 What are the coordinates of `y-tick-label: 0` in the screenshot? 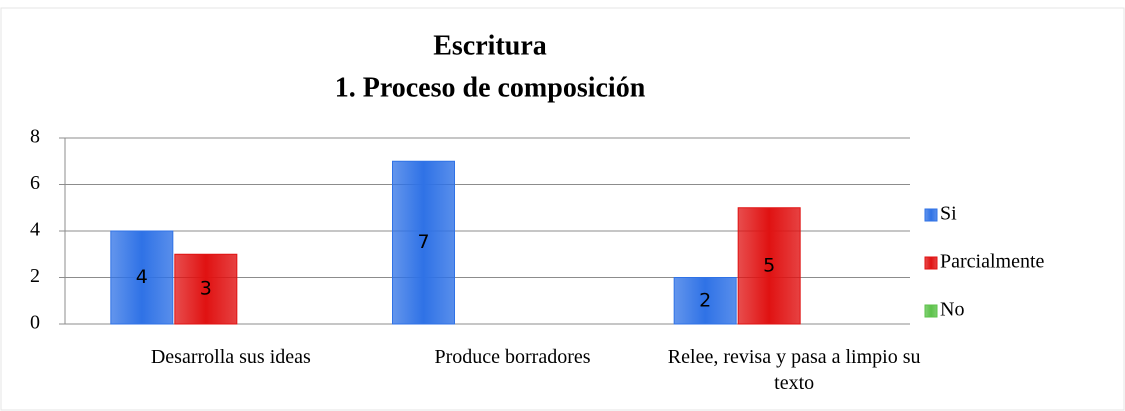 It's located at (35, 323).